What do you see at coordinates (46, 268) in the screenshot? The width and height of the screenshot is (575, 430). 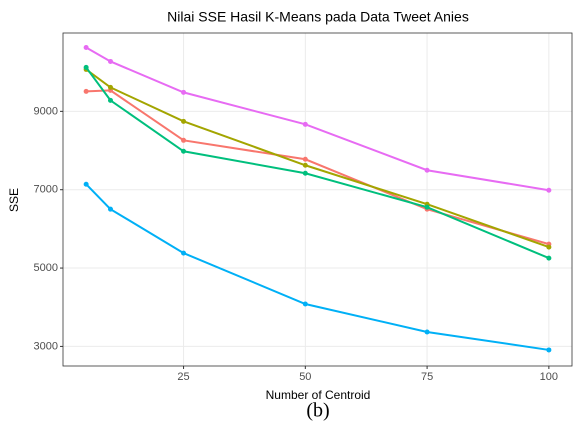 I see `y-tick-label: 5000` at bounding box center [46, 268].